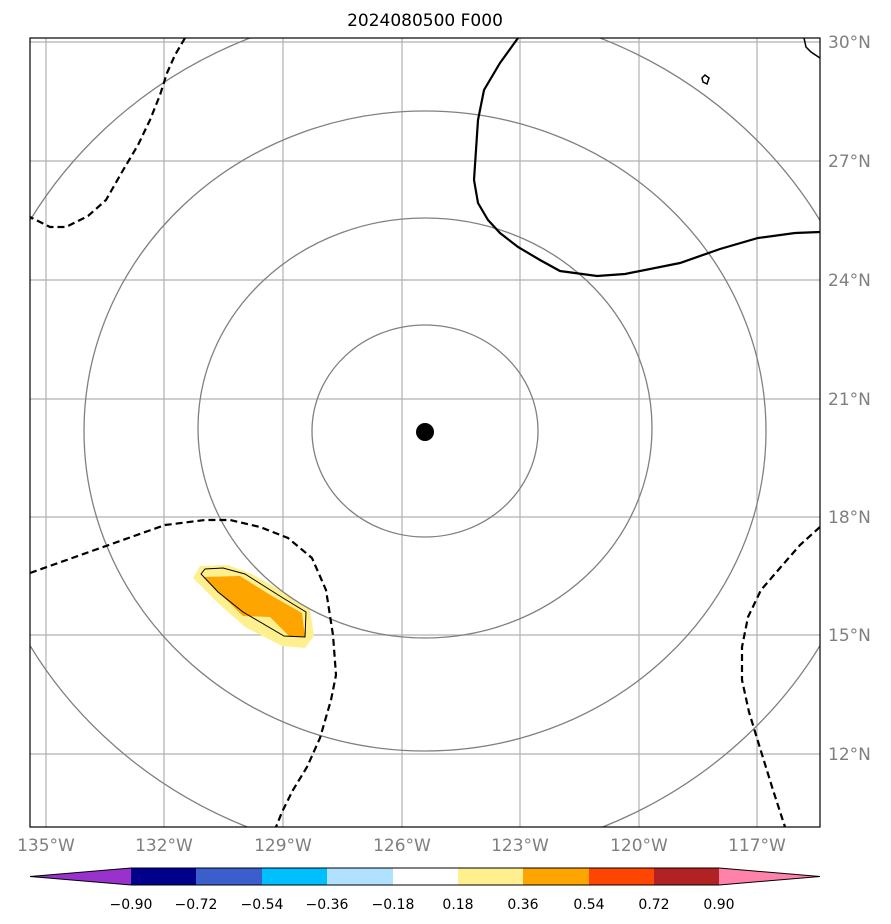 This screenshot has height=924, width=891. Describe the element at coordinates (811, 48) in the screenshot. I see `contour-solid-corner` at that location.